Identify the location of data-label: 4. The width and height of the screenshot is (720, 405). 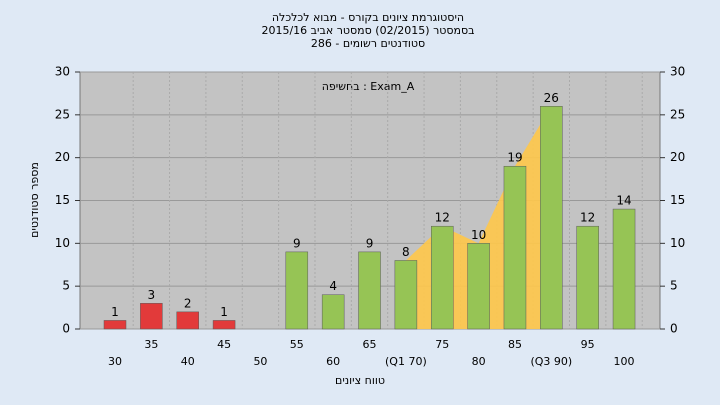
(333, 286).